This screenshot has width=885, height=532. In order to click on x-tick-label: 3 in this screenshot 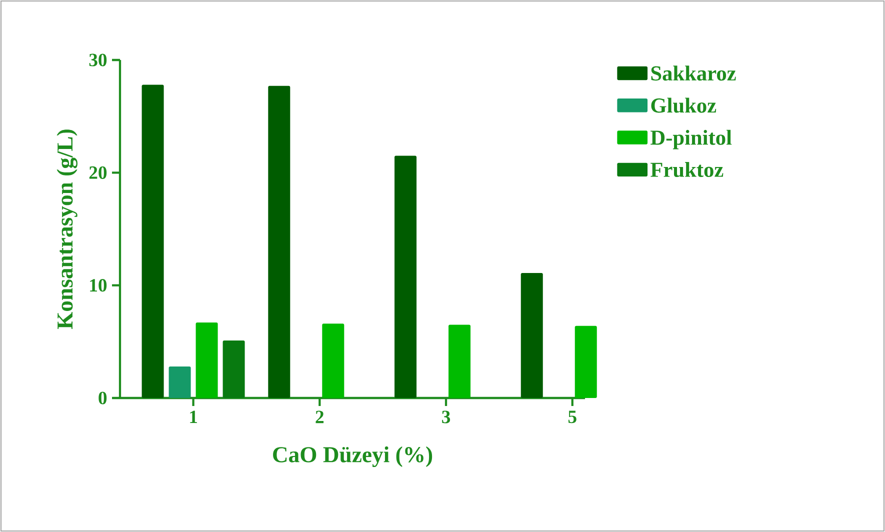, I will do `click(446, 417)`.